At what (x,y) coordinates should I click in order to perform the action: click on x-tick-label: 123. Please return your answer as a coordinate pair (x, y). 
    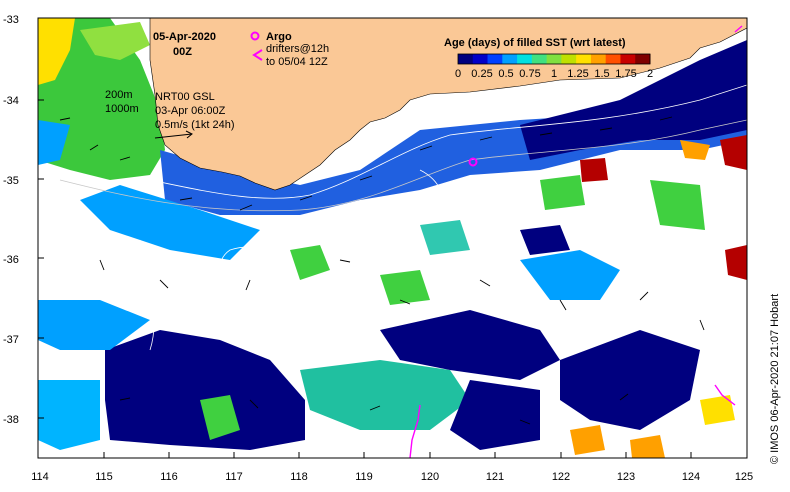
    Looking at the image, I should click on (626, 477).